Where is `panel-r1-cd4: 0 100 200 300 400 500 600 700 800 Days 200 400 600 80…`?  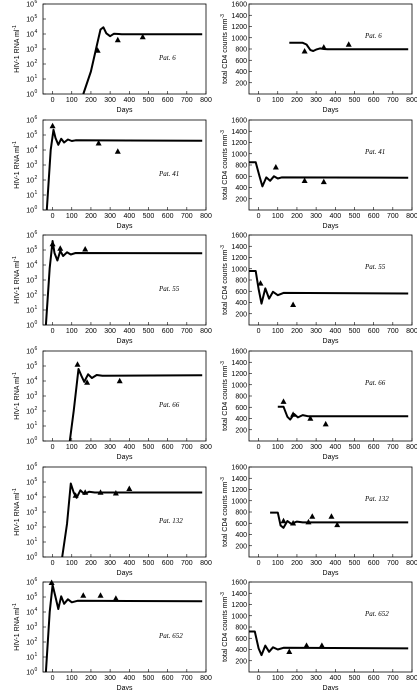
panel-r1-cd4: 0 100 200 300 400 500 600 700 800 Days 200 400 600 80… is located at coordinates (318, 58).